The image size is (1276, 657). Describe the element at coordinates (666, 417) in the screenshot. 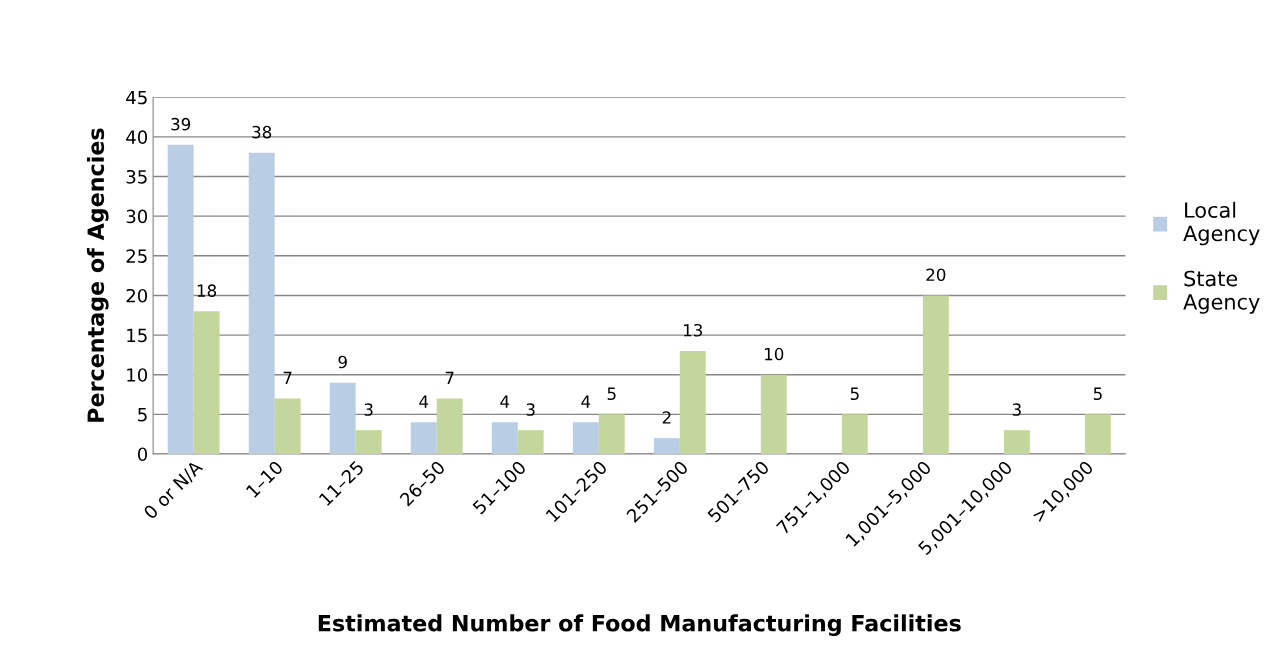

I see `data-label: 2` at that location.